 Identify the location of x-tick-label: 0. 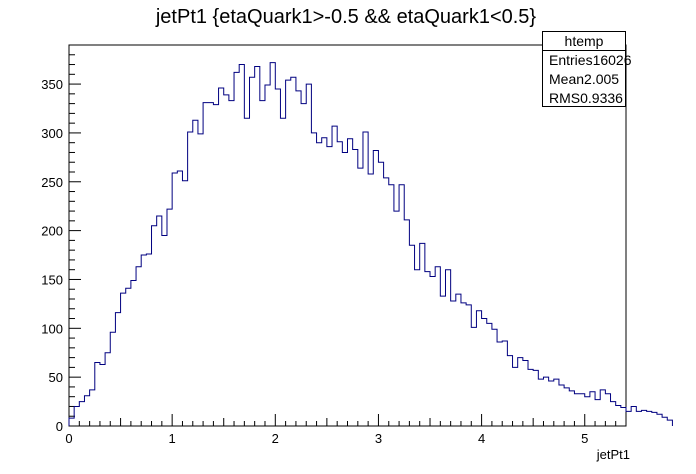
(68, 438).